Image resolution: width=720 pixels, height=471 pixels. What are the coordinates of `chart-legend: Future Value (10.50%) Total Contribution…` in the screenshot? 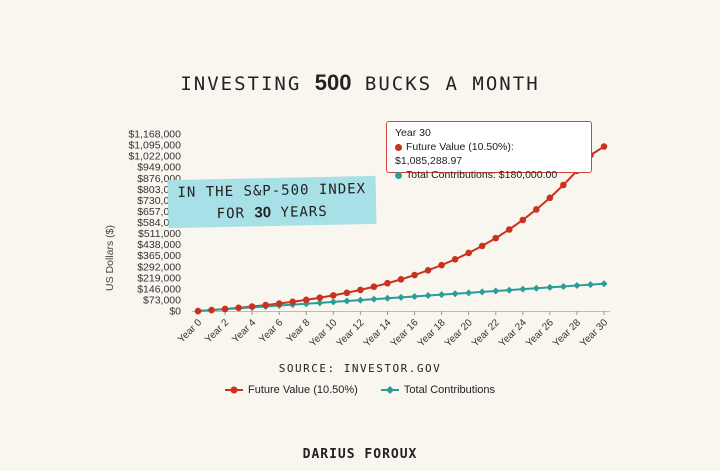 It's located at (360, 391).